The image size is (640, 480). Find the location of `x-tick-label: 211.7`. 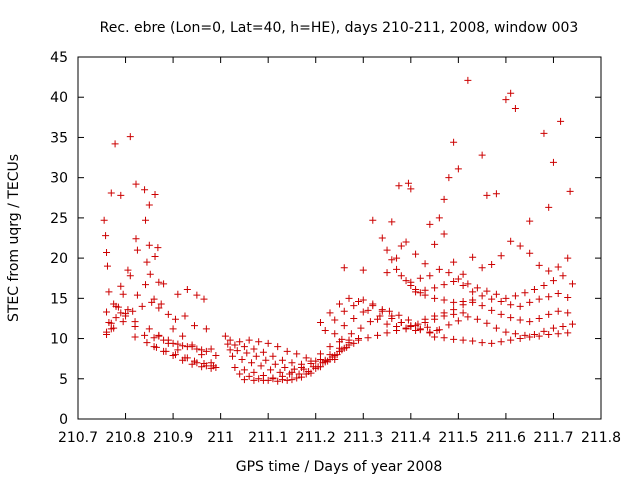

x-tick-label: 211.7 is located at coordinates (553, 438).